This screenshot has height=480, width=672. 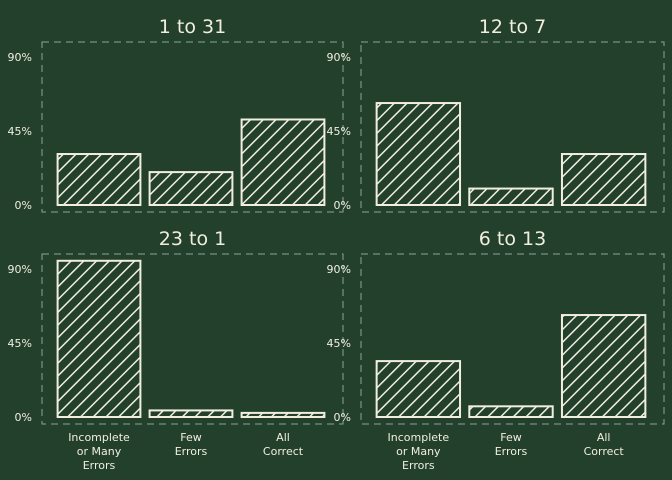 I want to click on panel-title: 6 to 13, so click(x=512, y=239).